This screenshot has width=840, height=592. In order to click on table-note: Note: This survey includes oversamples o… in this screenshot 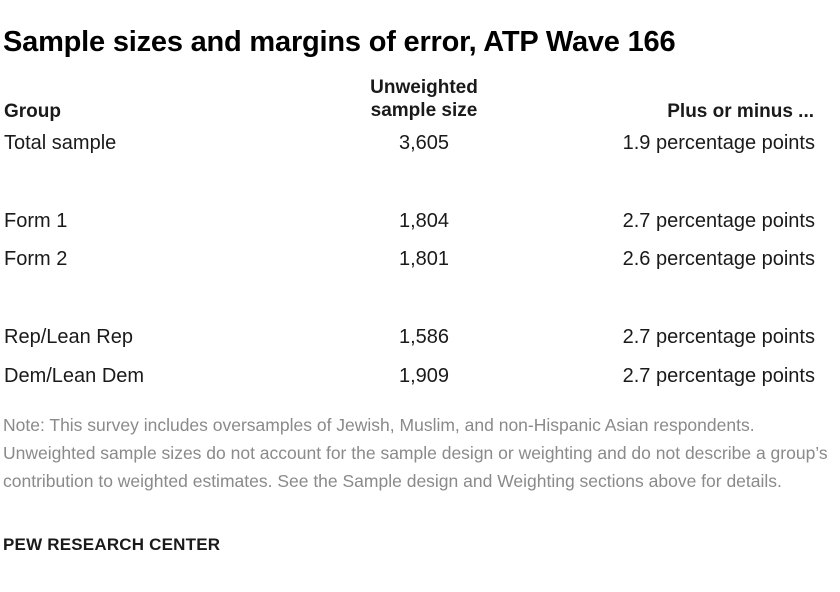, I will do `click(415, 453)`.